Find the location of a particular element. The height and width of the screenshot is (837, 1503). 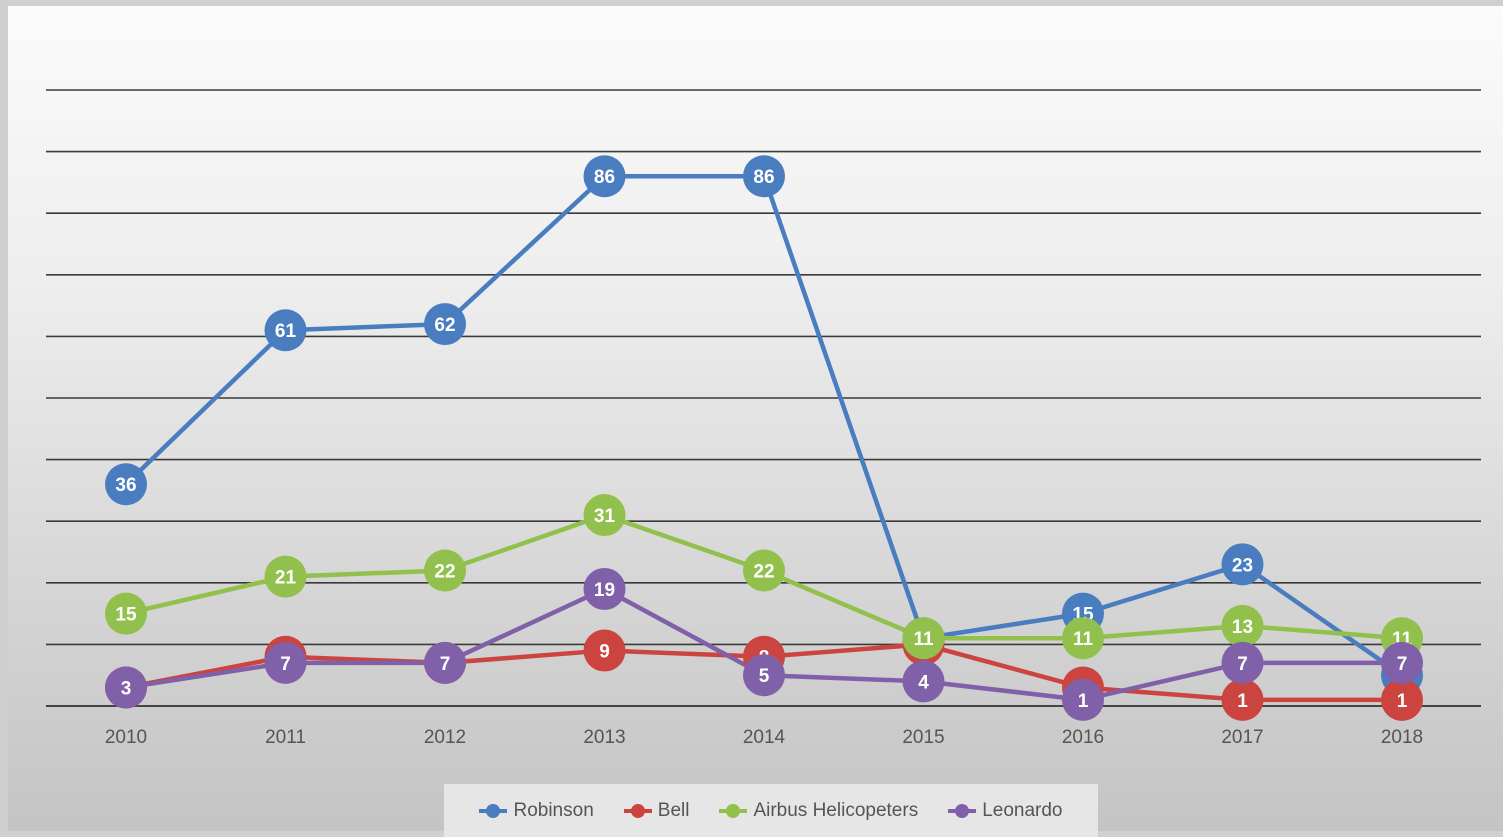

legend: Robinson Bell Airbus Helicopeters Leonardo is located at coordinates (771, 810).